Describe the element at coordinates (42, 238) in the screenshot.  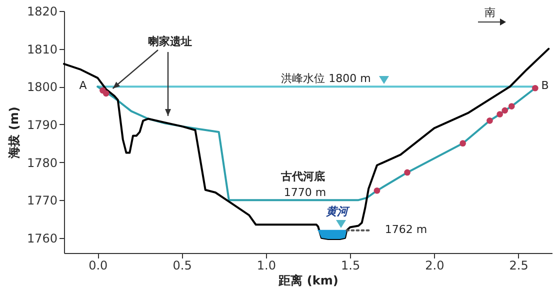
I see `y-tick-label: 1760` at that location.